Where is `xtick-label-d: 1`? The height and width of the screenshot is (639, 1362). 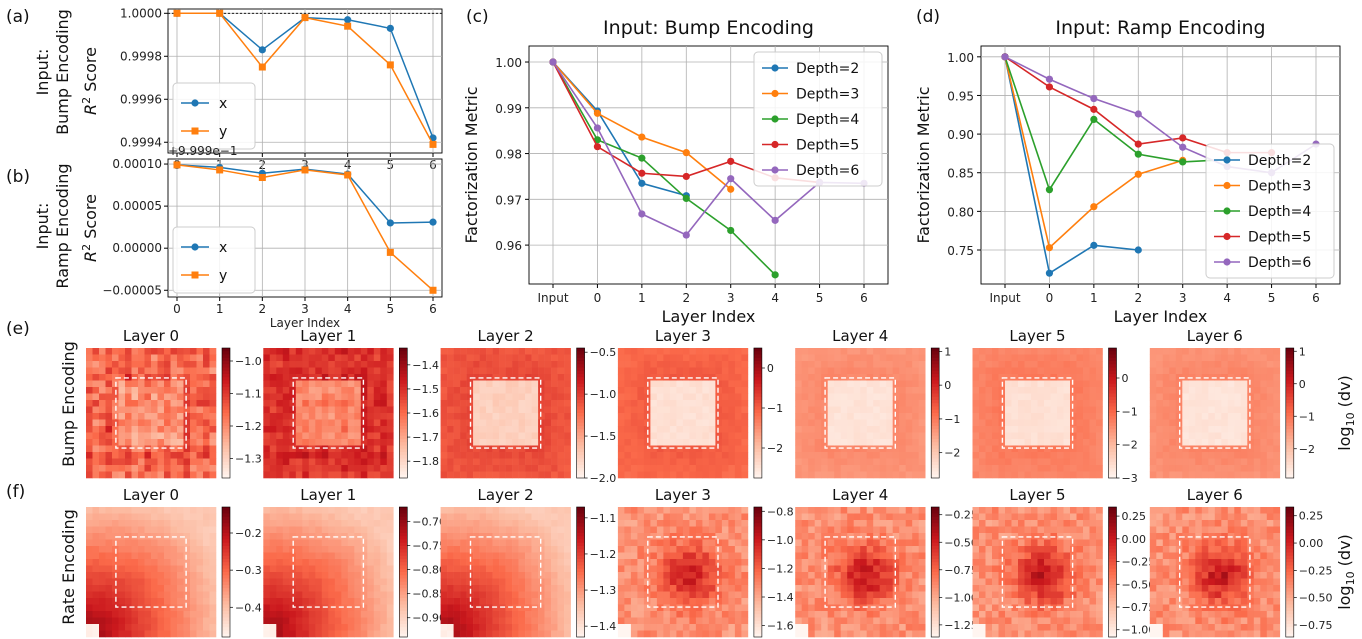 xtick-label-d: 1 is located at coordinates (1094, 298).